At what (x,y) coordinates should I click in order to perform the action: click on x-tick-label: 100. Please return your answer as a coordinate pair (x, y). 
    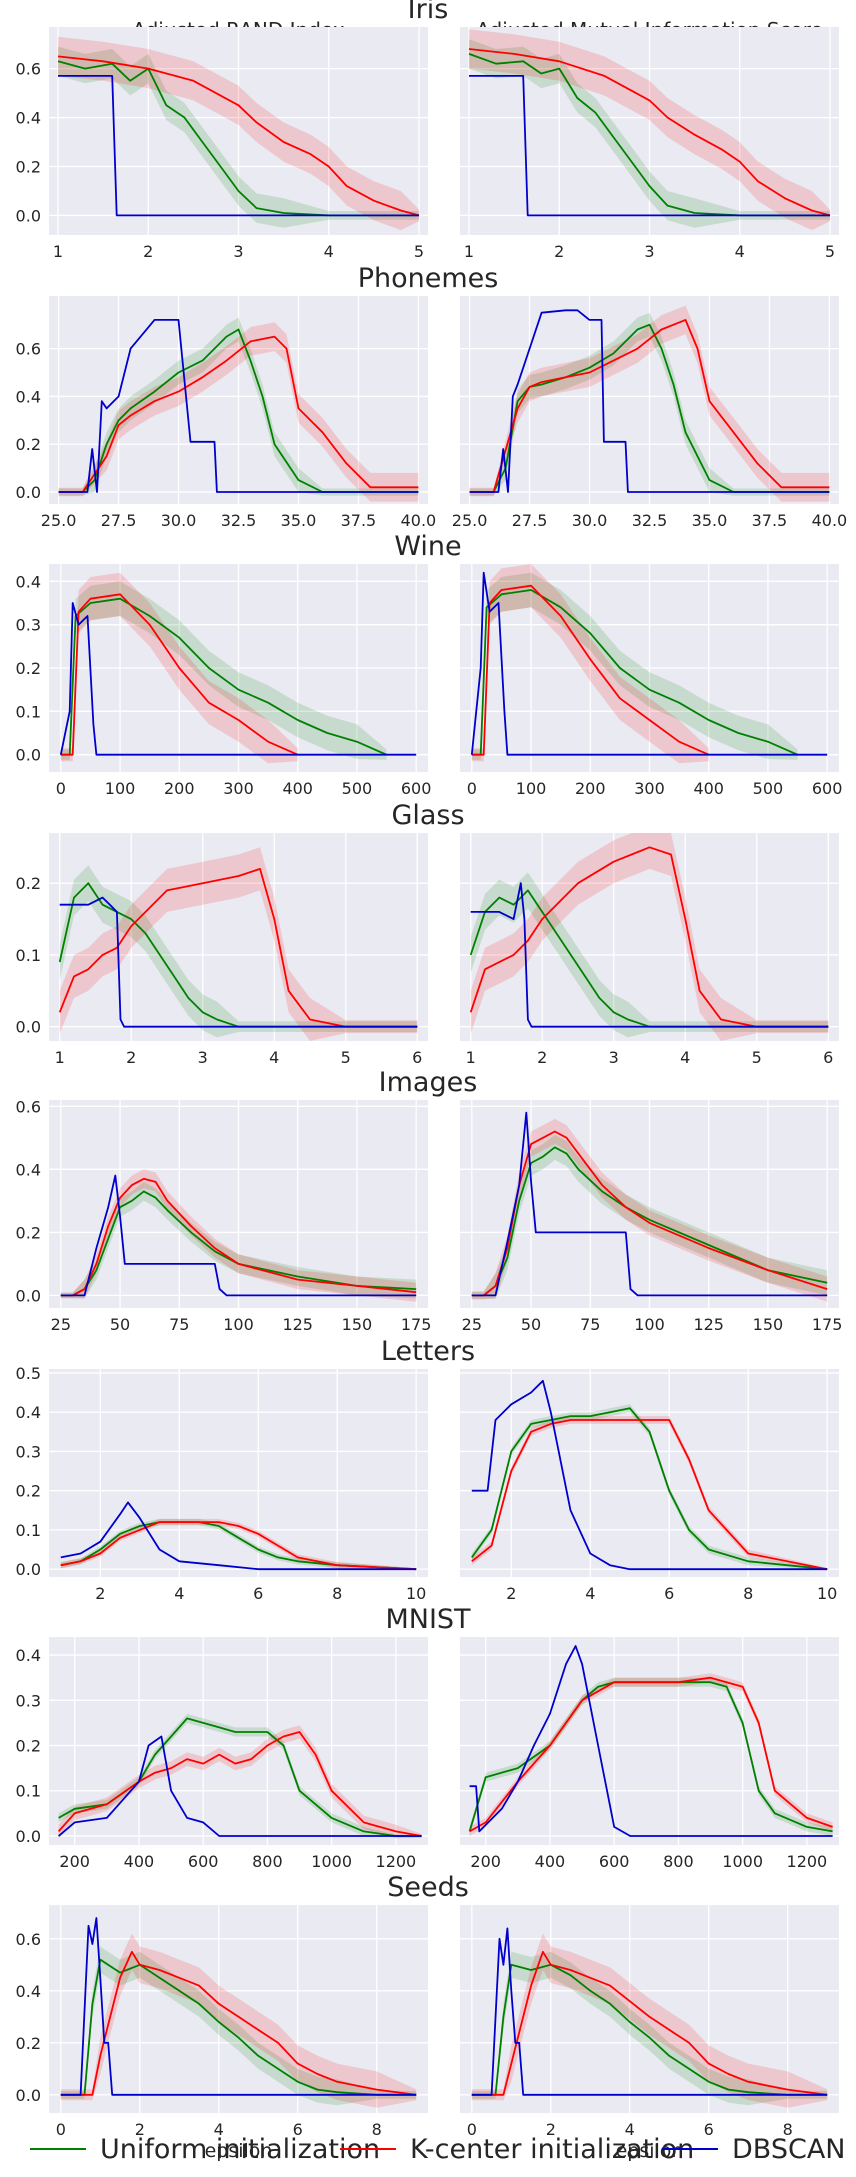
    Looking at the image, I should click on (649, 1324).